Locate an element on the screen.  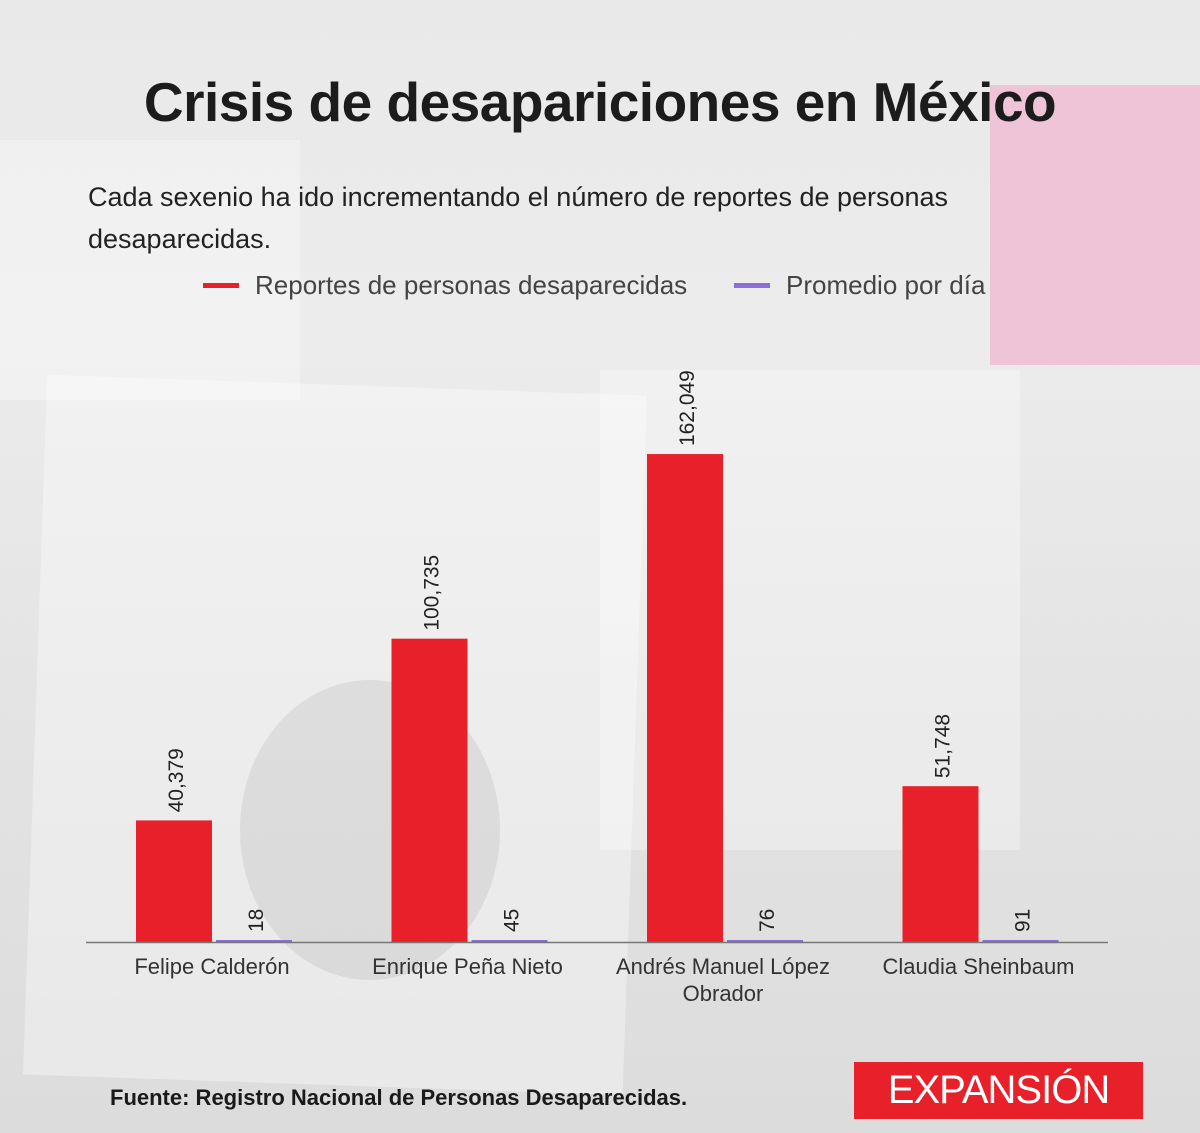
data-label: 76 is located at coordinates (767, 920).